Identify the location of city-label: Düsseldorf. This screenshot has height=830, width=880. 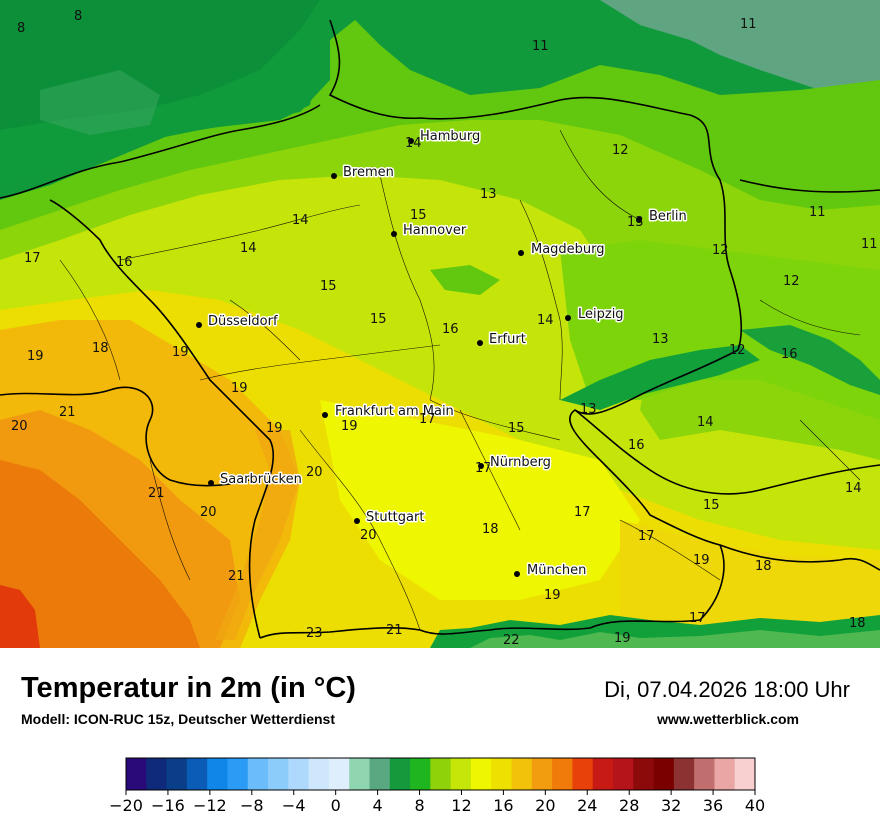
(243, 321).